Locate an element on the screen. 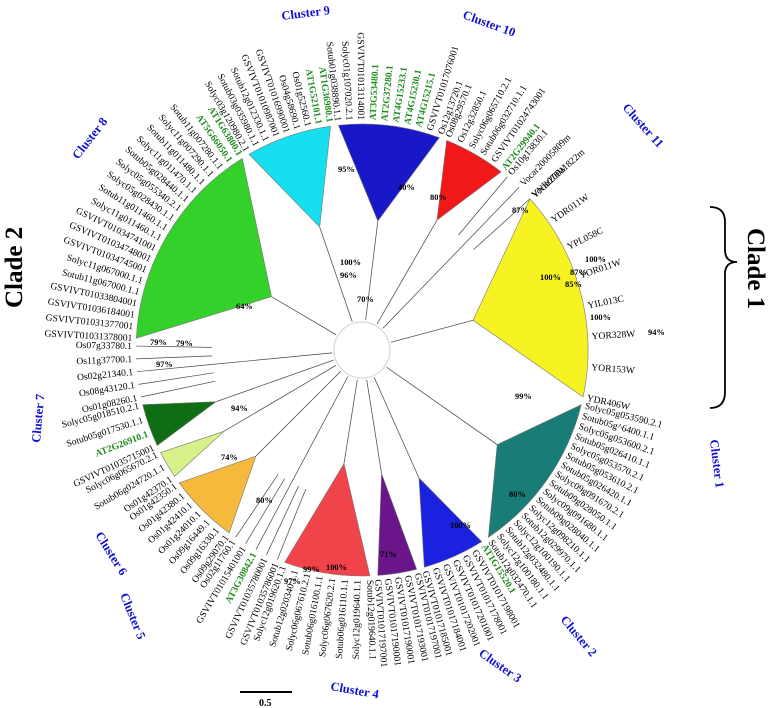 The height and width of the screenshot is (708, 778). branch-cluster3 is located at coordinates (374, 426).